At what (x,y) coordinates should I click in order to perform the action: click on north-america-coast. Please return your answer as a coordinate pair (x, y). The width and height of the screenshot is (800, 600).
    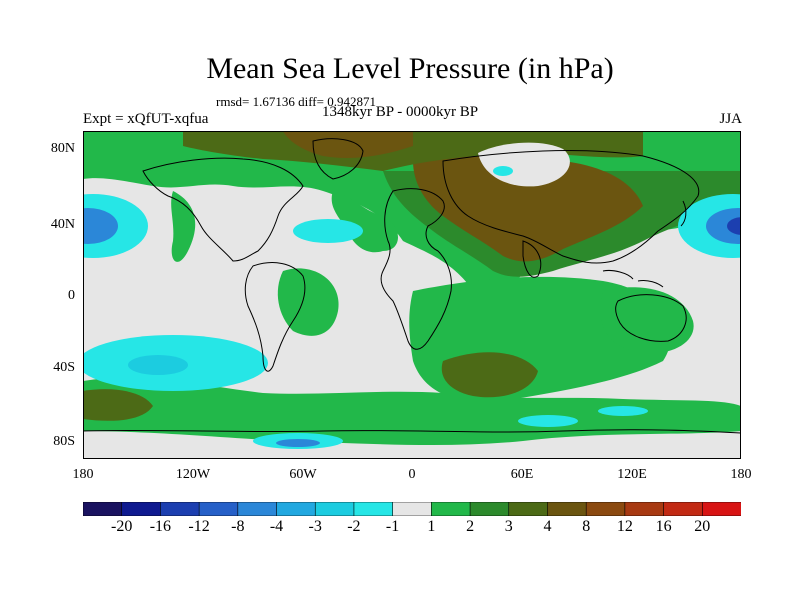
    Looking at the image, I should click on (223, 209).